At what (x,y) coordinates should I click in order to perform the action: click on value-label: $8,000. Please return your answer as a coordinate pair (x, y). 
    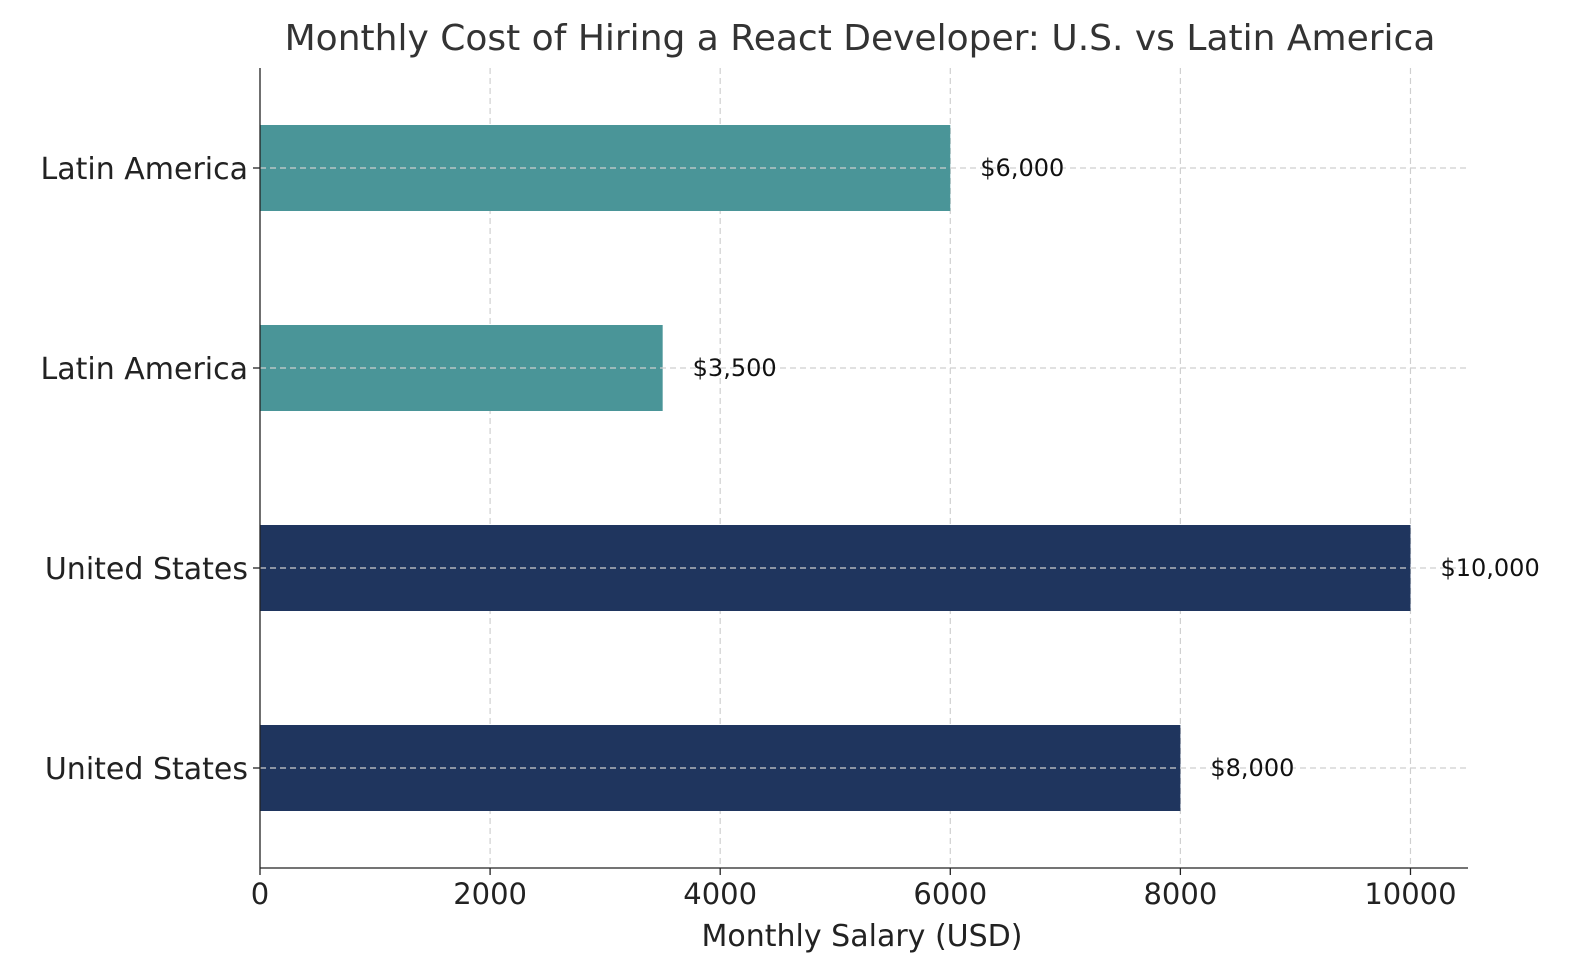
    Looking at the image, I should click on (1252, 768).